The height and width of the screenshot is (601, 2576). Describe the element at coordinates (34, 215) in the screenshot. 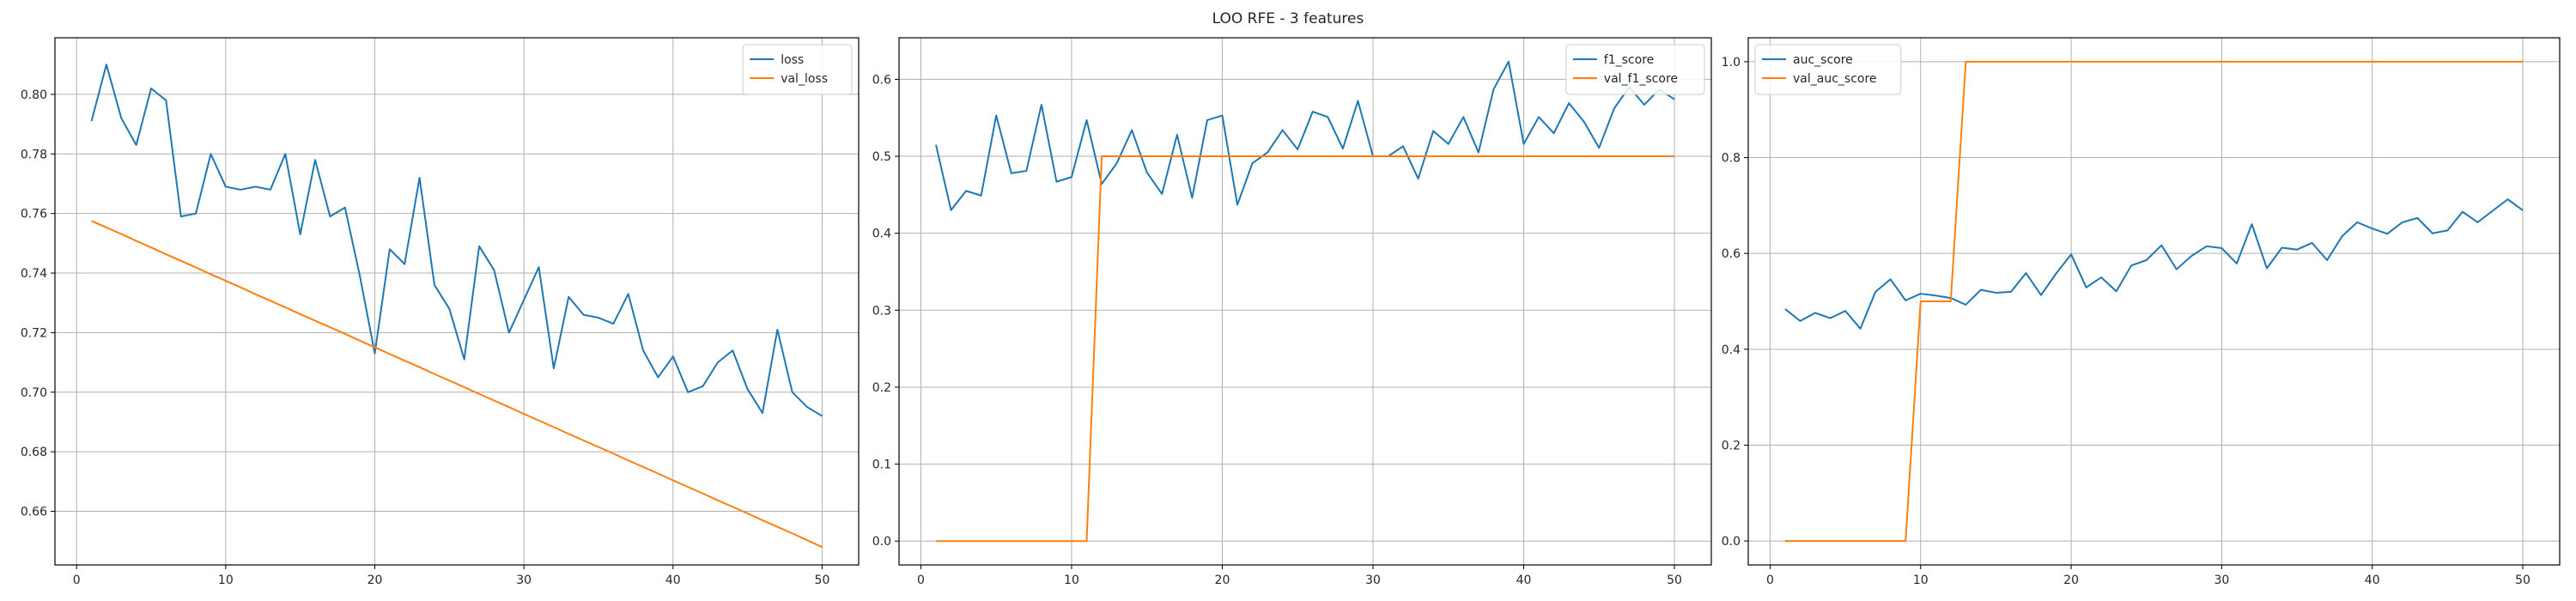

I see `y-tick-label: 0.76` at that location.